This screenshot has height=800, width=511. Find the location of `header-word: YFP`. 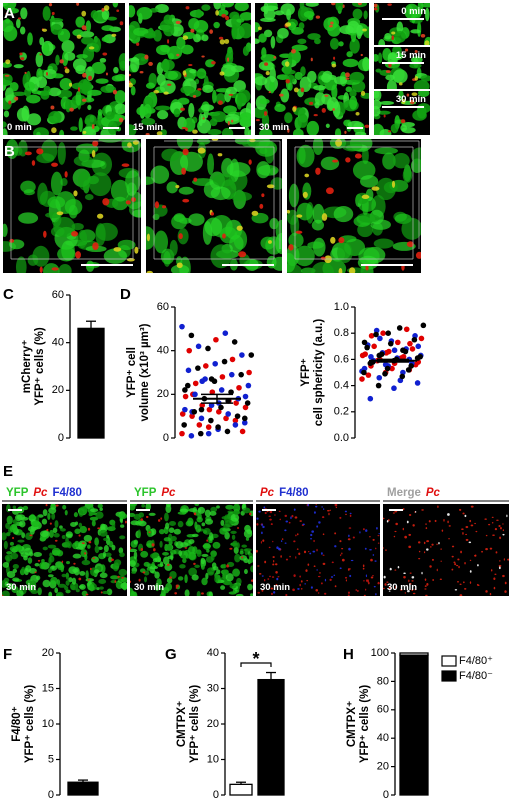

header-word: YFP is located at coordinates (17, 493).